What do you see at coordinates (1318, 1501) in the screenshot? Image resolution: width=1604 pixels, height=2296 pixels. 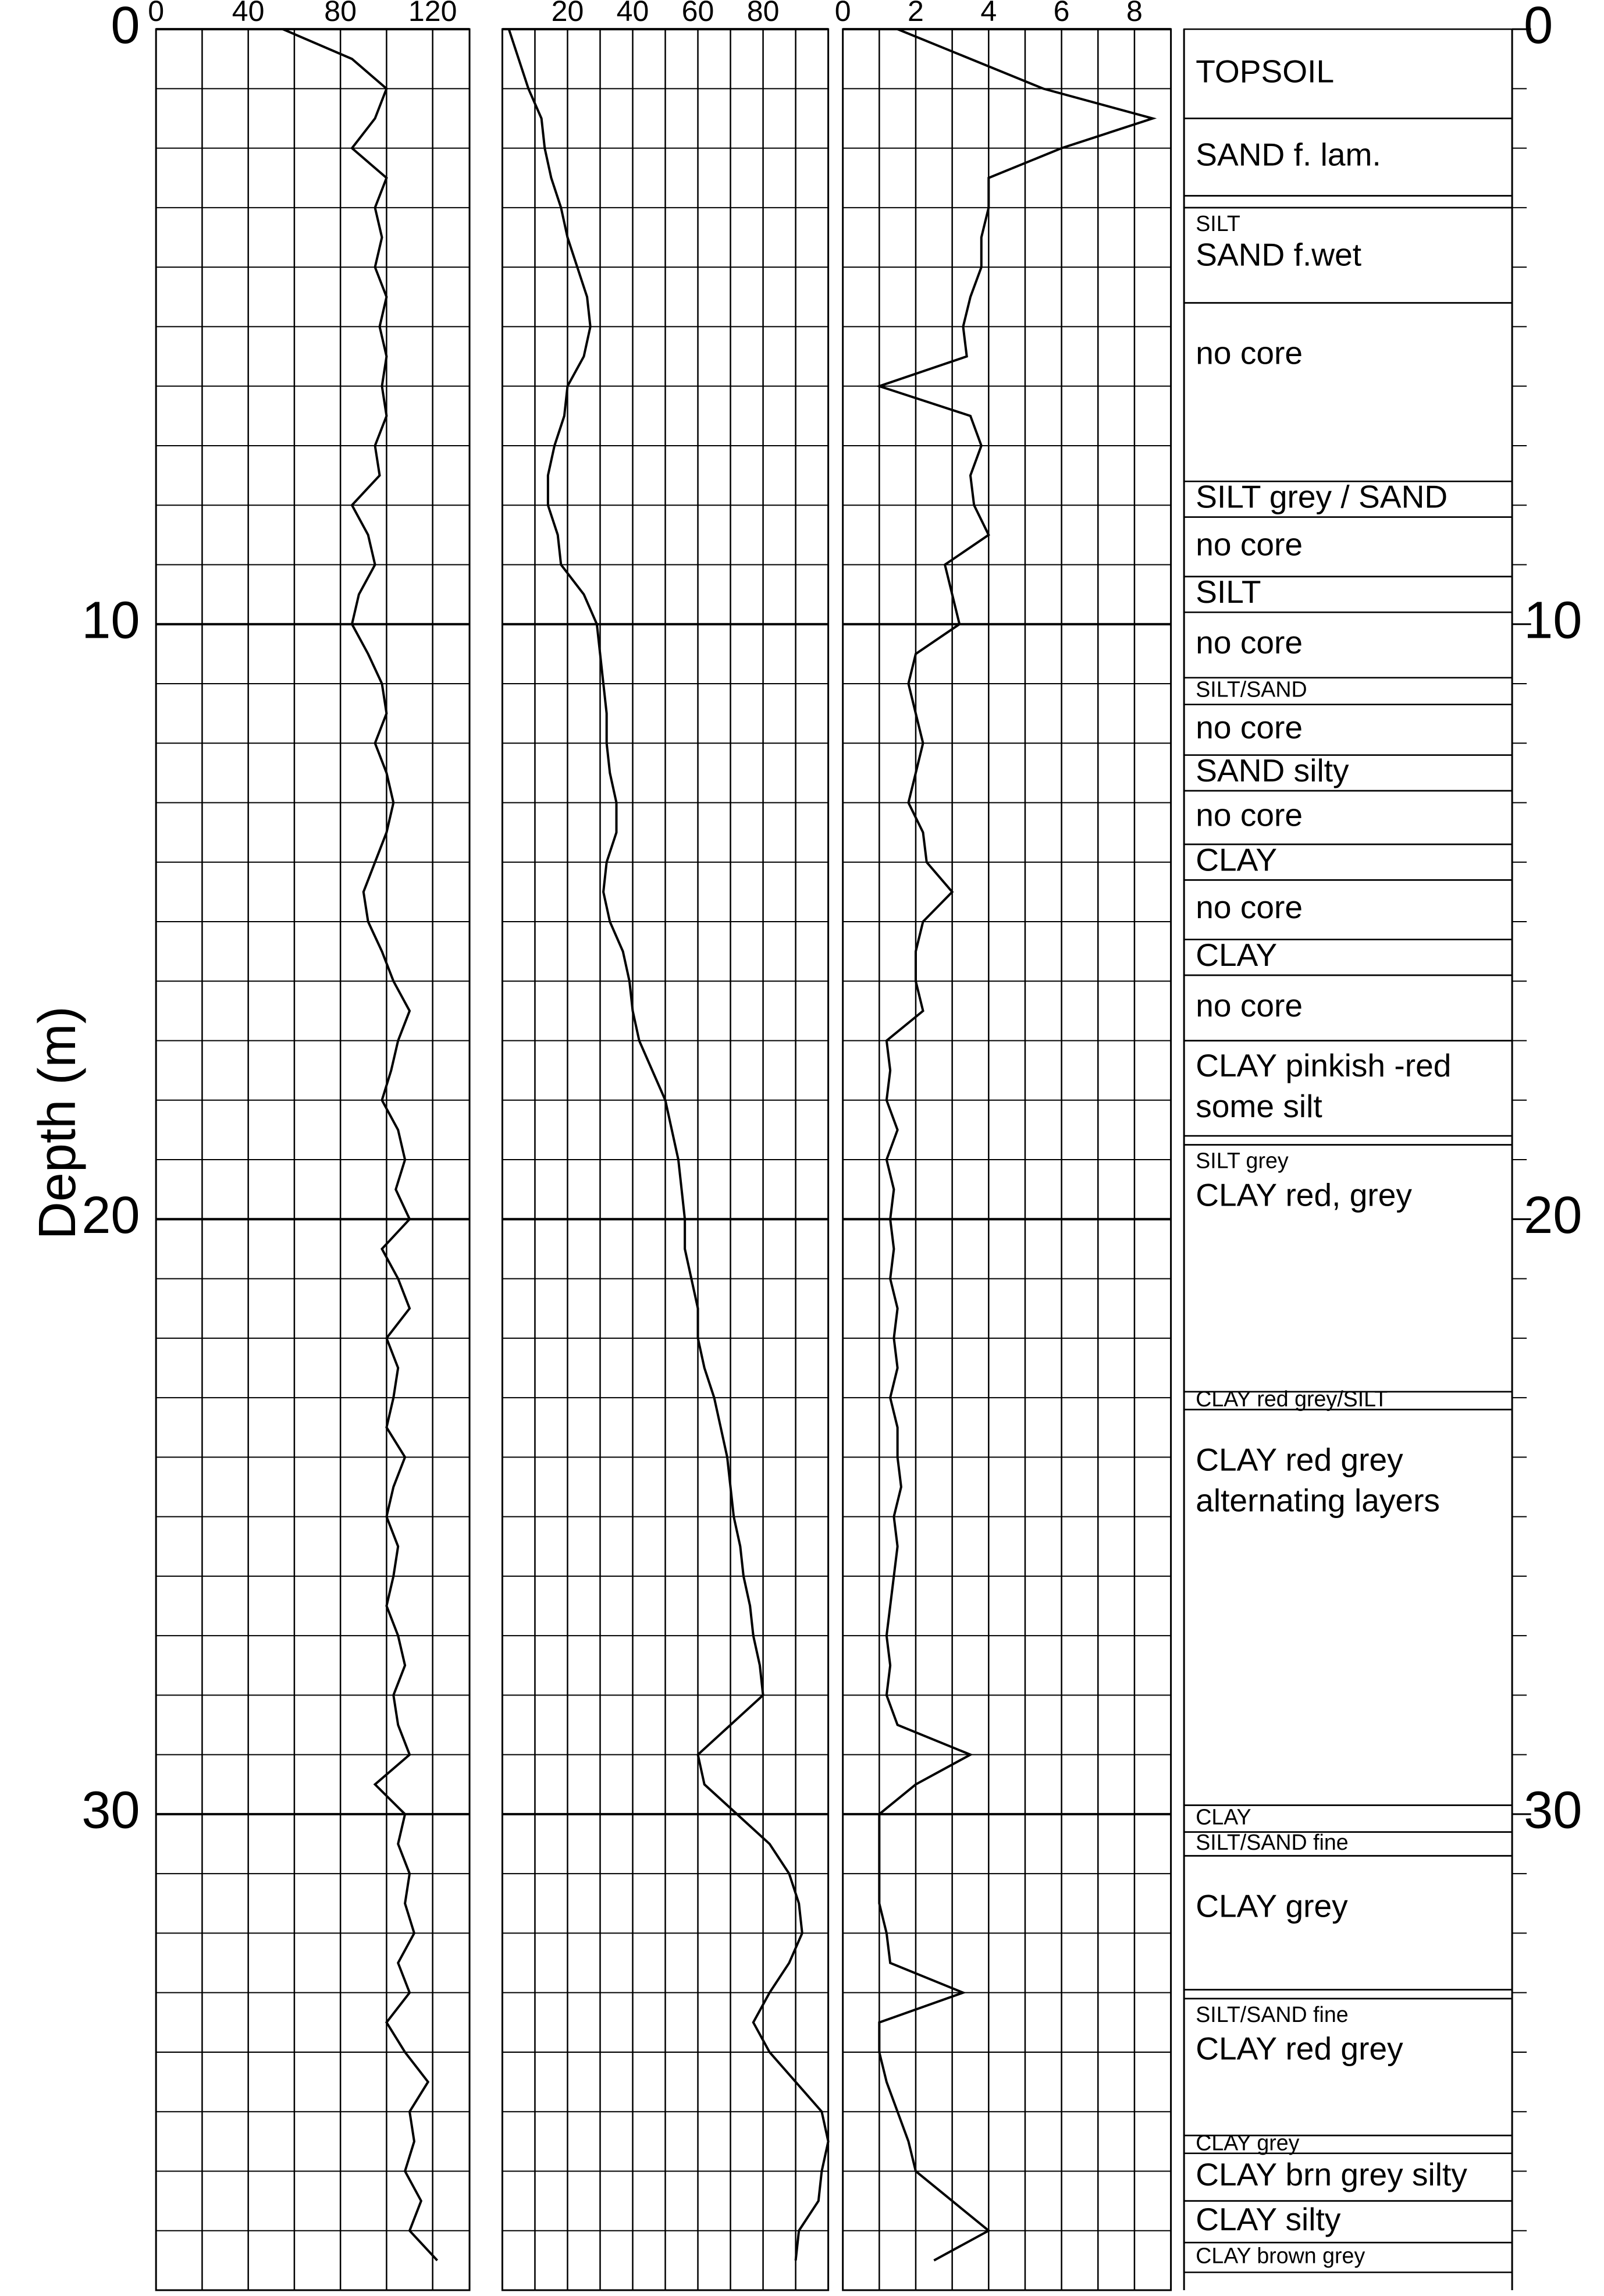 I see `lithology-label: alternating layers` at bounding box center [1318, 1501].